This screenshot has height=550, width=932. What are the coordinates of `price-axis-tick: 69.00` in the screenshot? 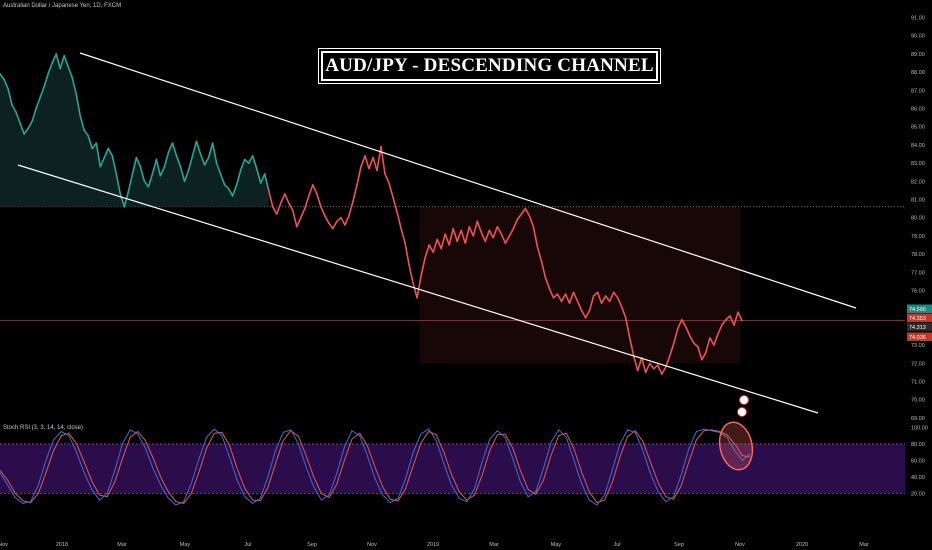 It's located at (918, 419).